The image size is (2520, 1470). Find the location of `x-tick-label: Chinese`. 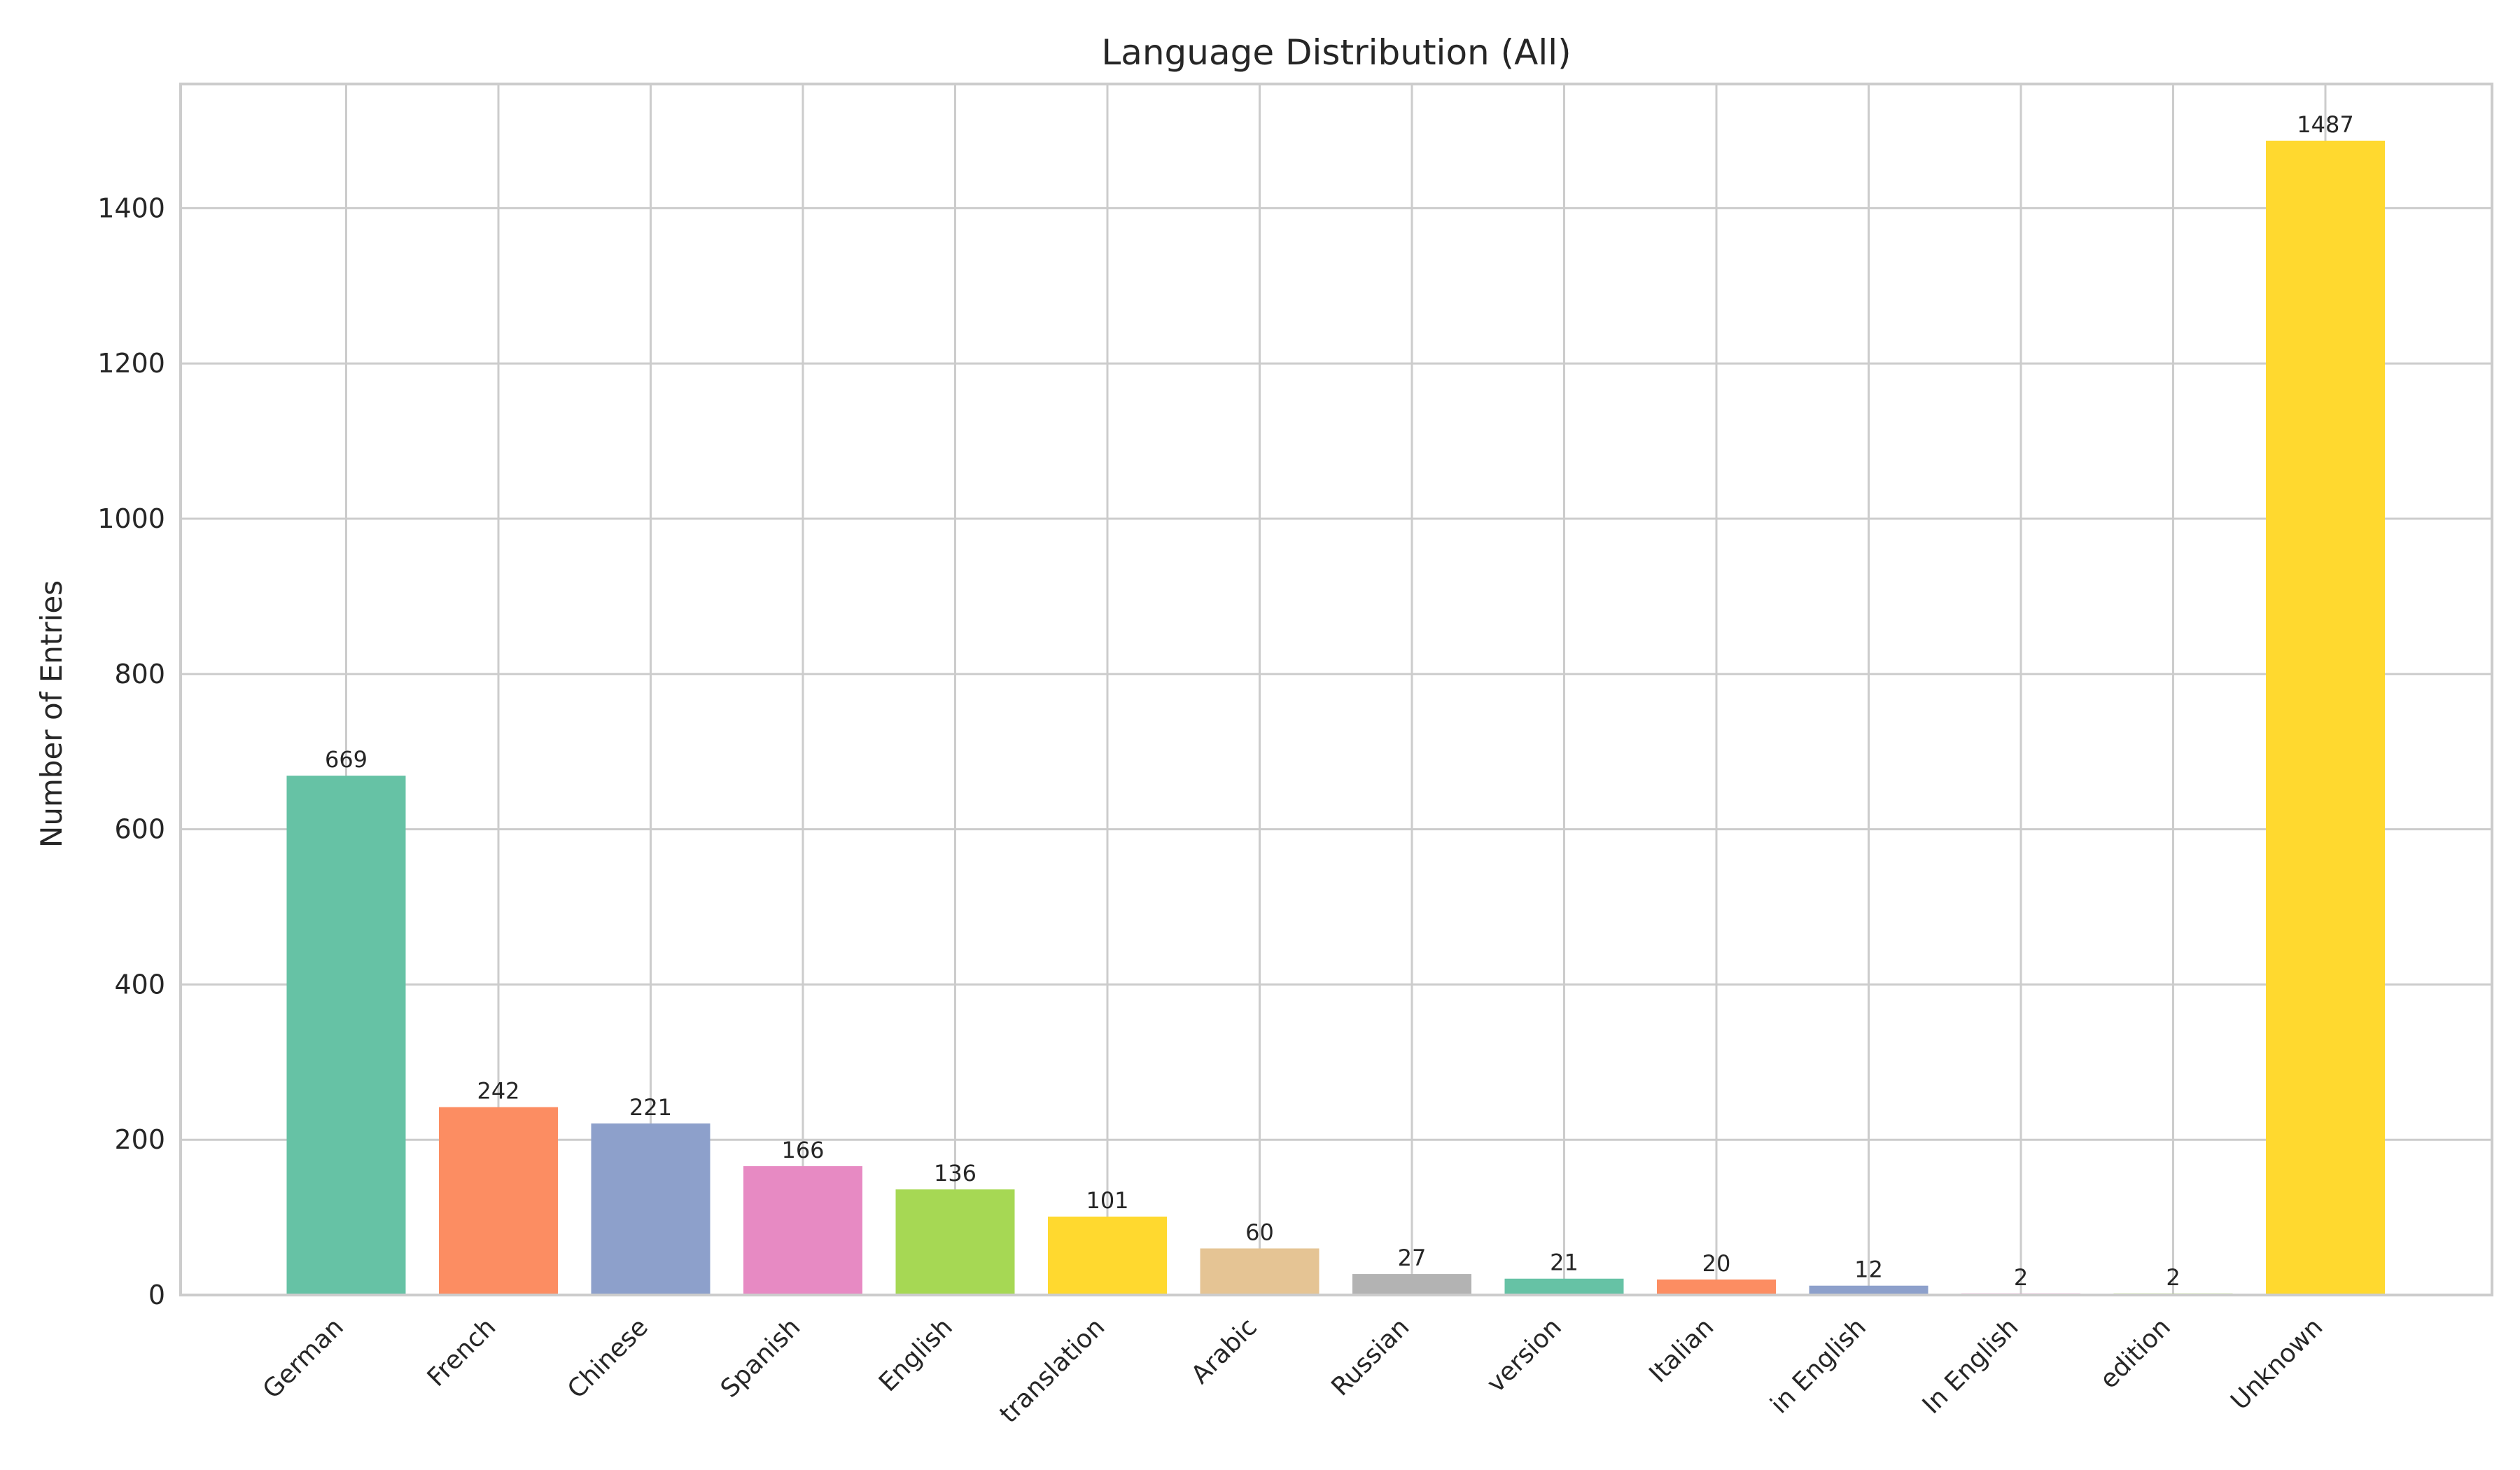

x-tick-label: Chinese is located at coordinates (608, 1358).